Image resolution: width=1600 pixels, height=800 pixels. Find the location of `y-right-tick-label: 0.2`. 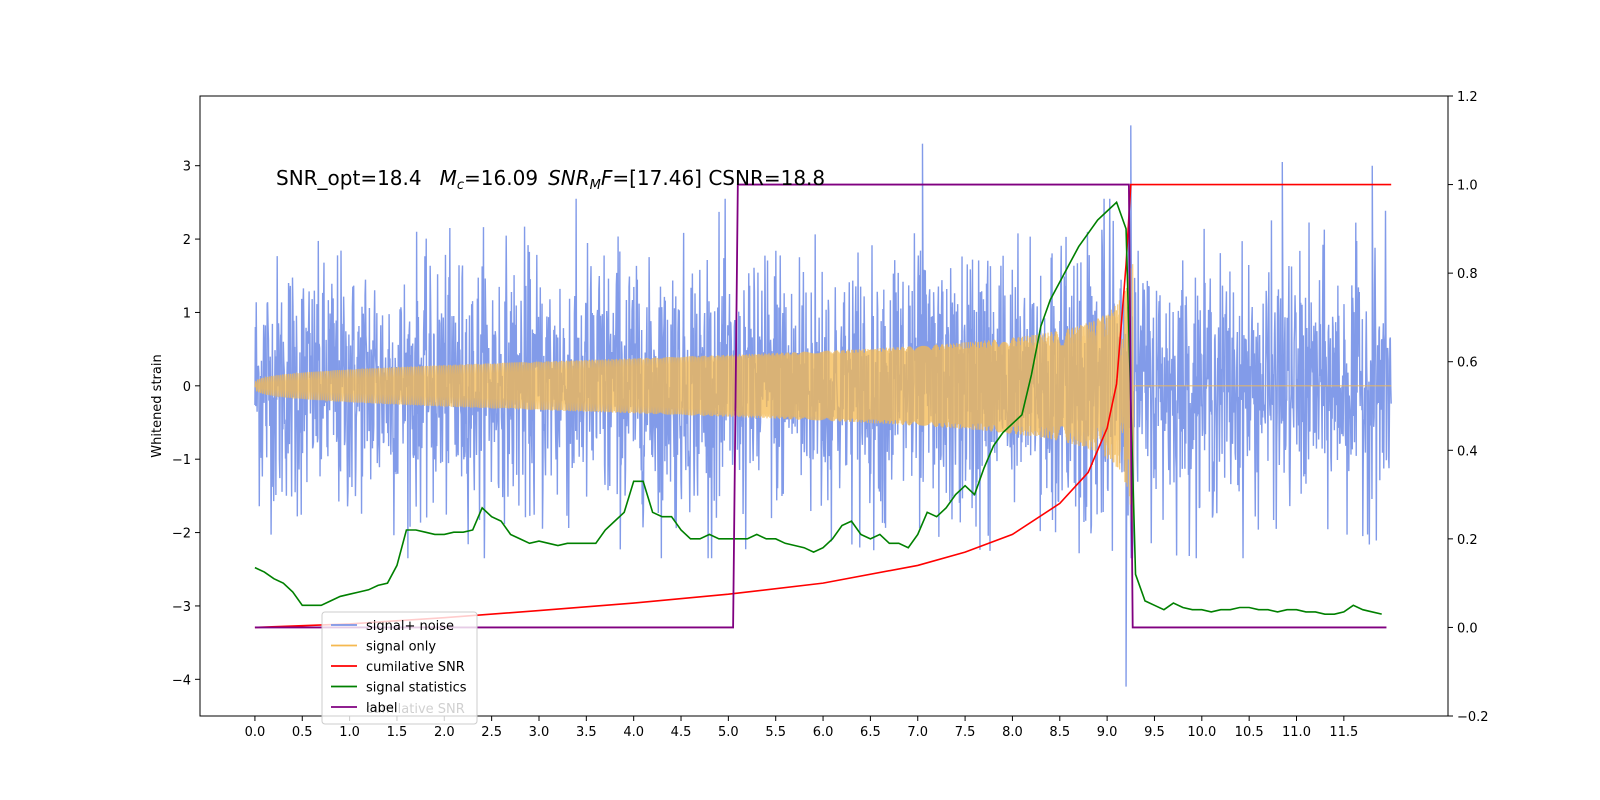

y-right-tick-label: 0.2 is located at coordinates (1467, 540).